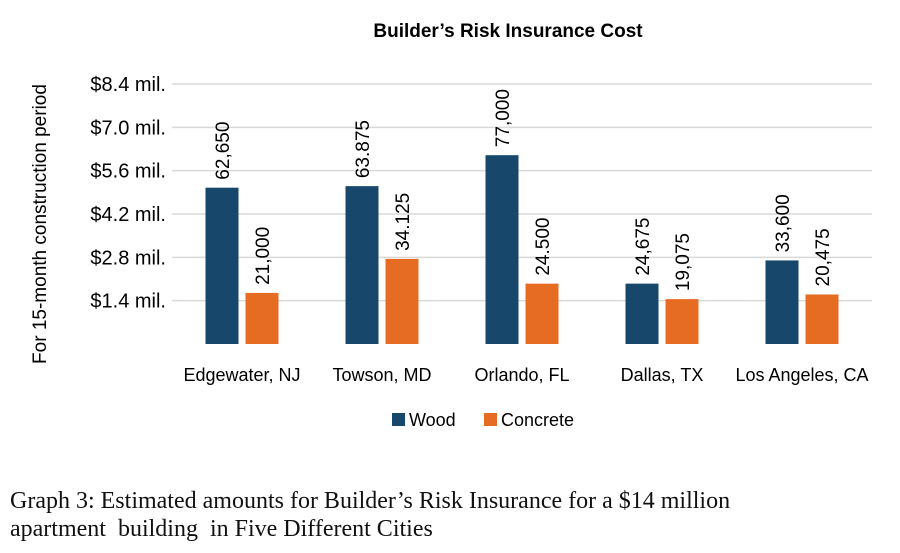  I want to click on legend-entry: Wood, so click(432, 420).